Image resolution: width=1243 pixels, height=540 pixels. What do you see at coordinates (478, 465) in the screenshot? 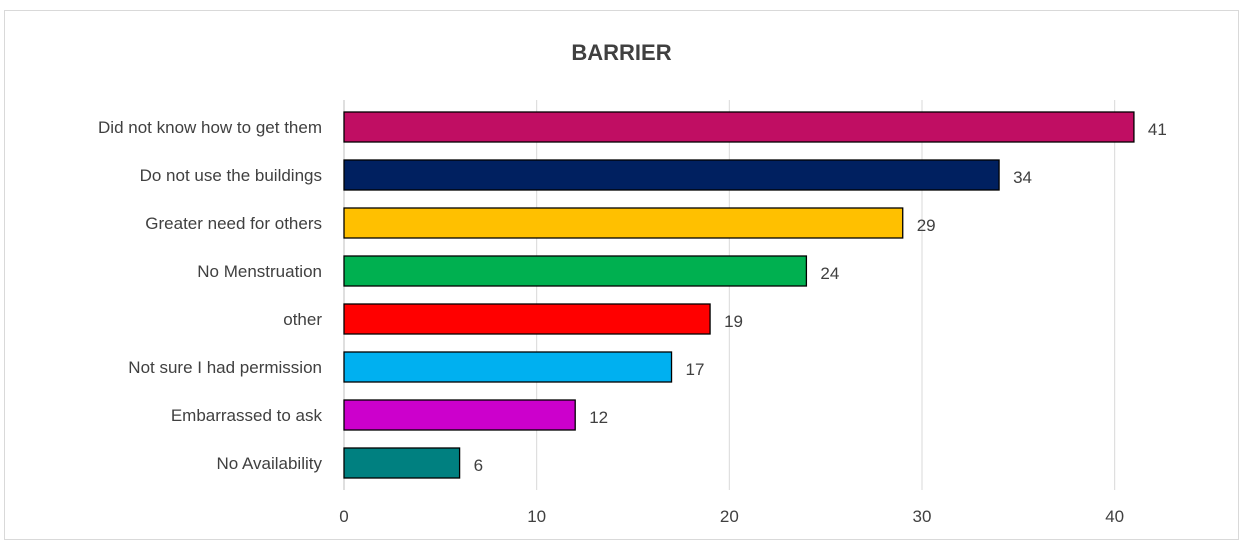
I see `data-label-8: 6` at bounding box center [478, 465].